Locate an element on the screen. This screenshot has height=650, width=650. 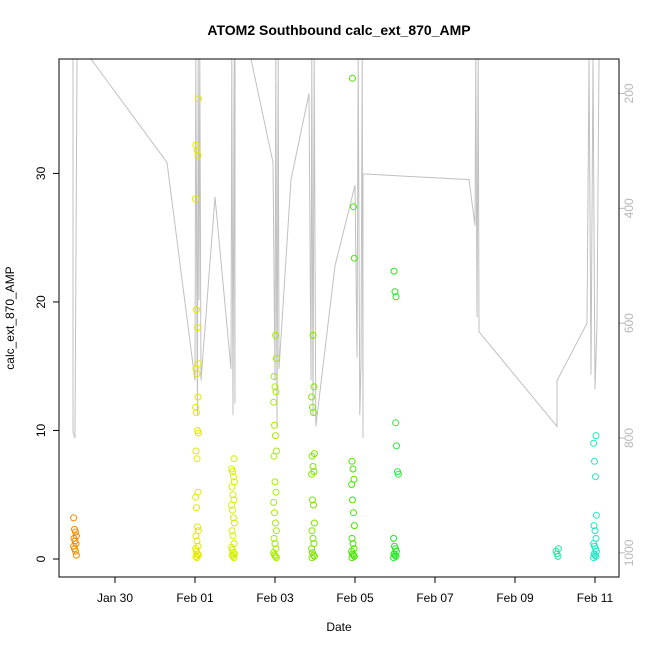
y-axis-right: 200 400 600 800 1000 is located at coordinates (627, 324).